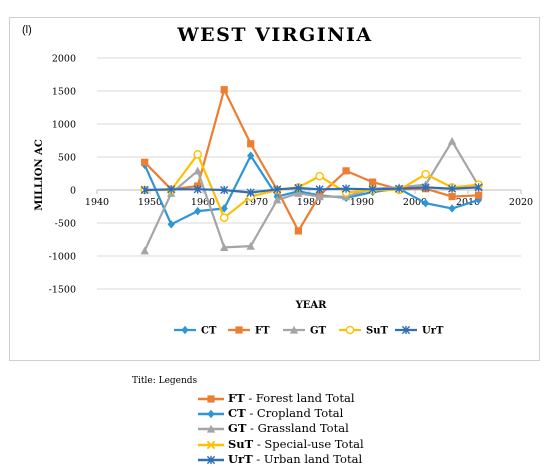  I want to click on data-point-UrT-1978, so click(298, 188).